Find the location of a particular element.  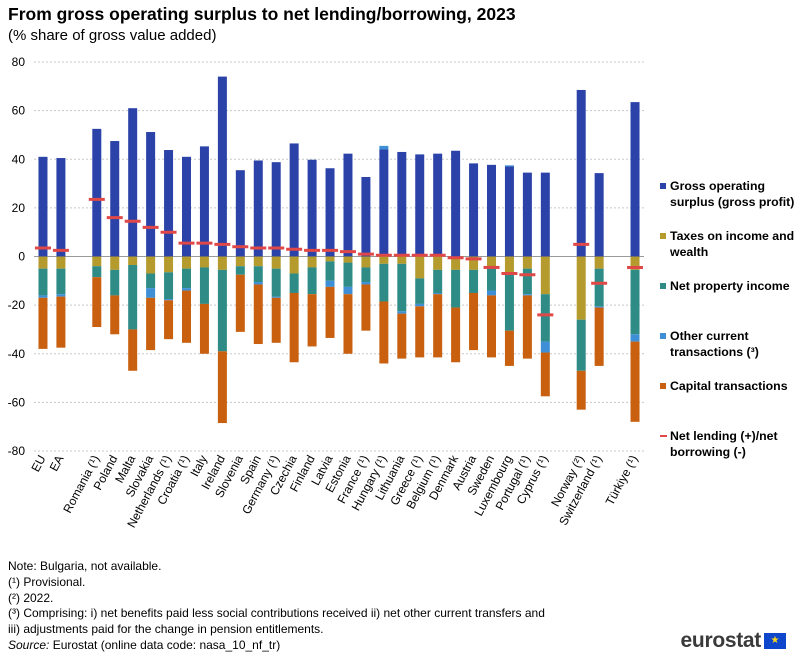

legend-swatch is located at coordinates (663, 386).